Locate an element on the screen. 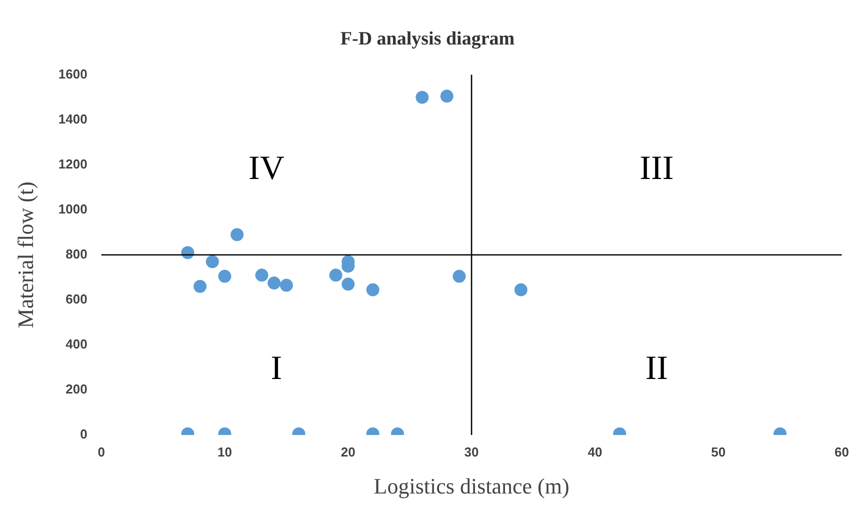  annotation: IV is located at coordinates (266, 168).